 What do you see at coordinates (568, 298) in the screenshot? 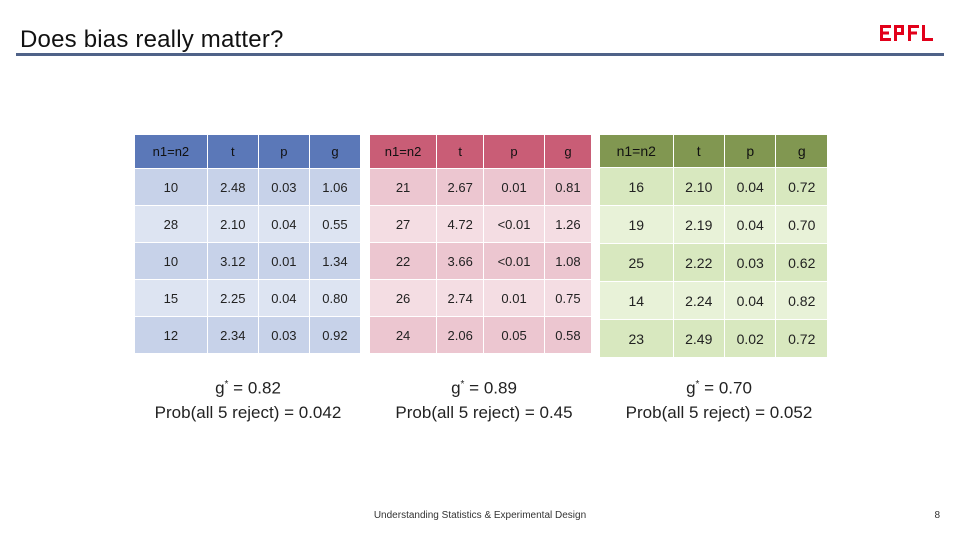
I see `table-cell: 0.75` at bounding box center [568, 298].